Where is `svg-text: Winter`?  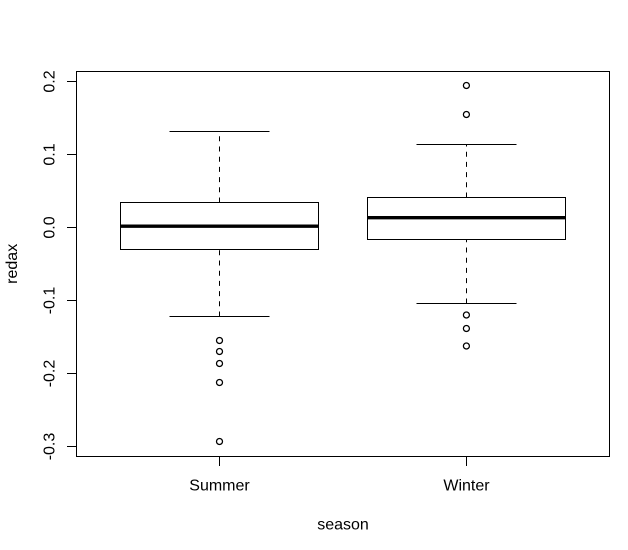 svg-text: Winter is located at coordinates (466, 486).